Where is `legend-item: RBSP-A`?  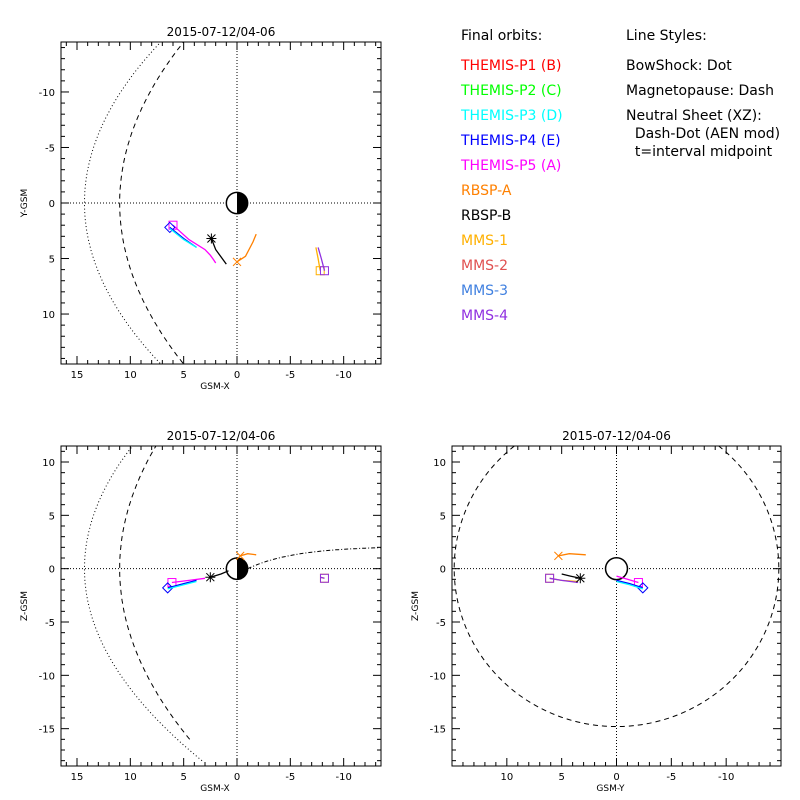 legend-item: RBSP-A is located at coordinates (486, 191).